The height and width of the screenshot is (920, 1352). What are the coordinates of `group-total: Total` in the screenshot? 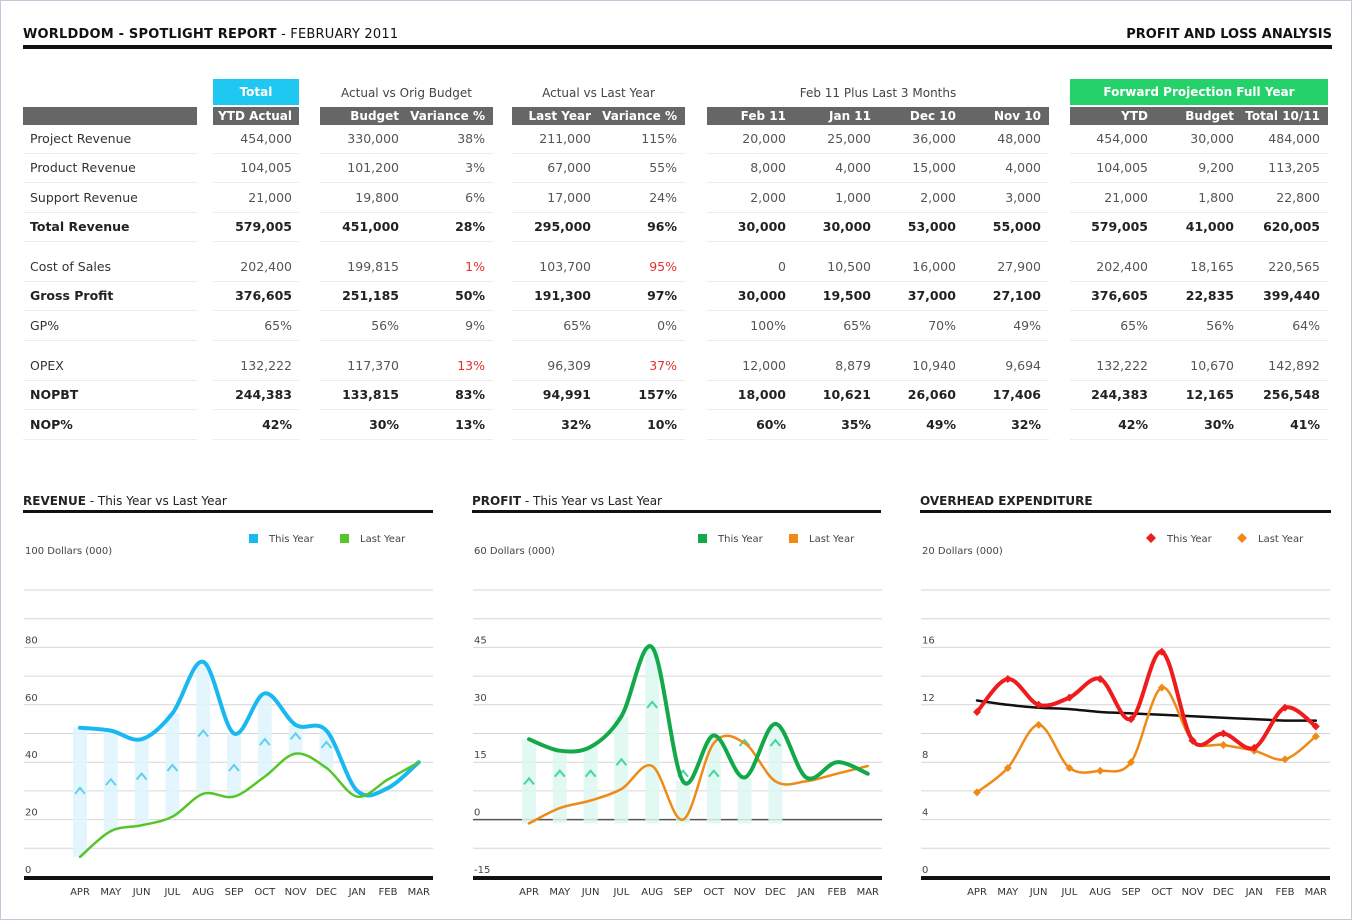 It's located at (256, 92).